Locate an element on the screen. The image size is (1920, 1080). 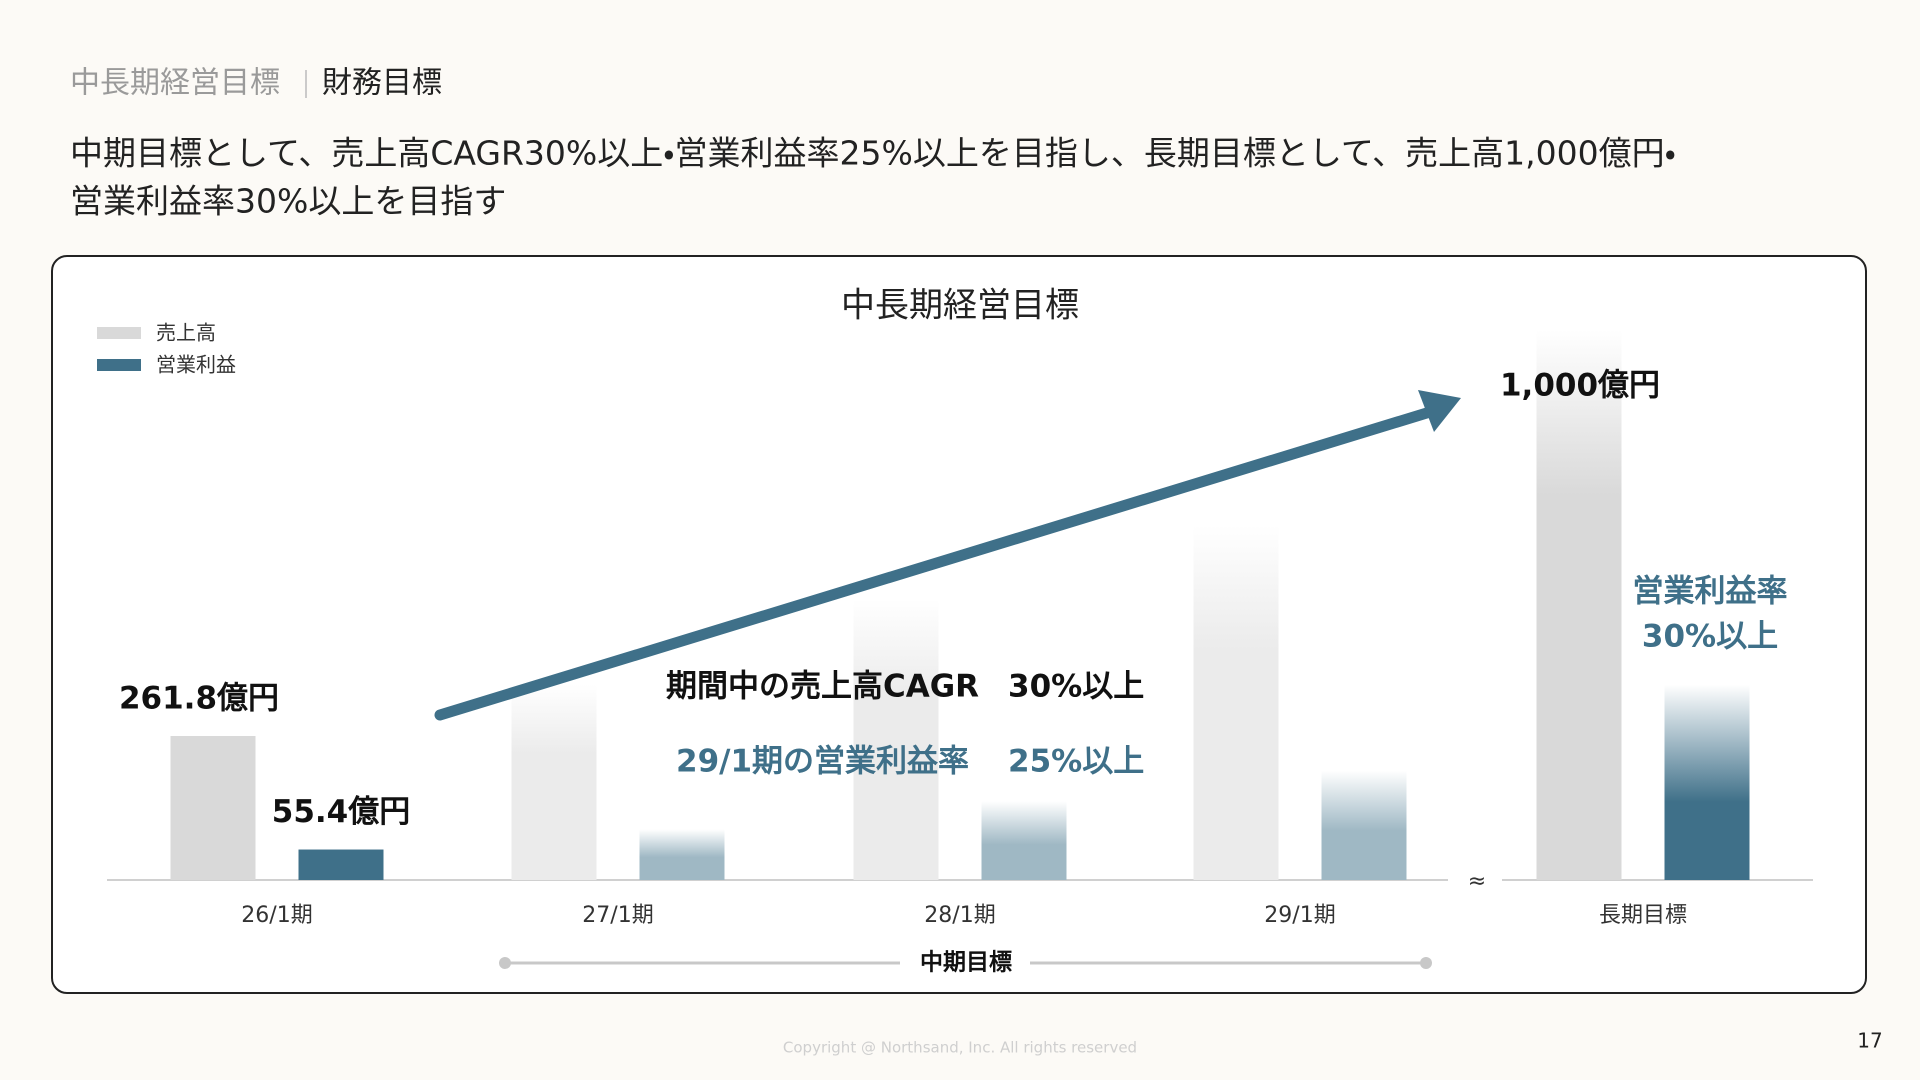
x-tick-label: 29/1期 is located at coordinates (1299, 915).